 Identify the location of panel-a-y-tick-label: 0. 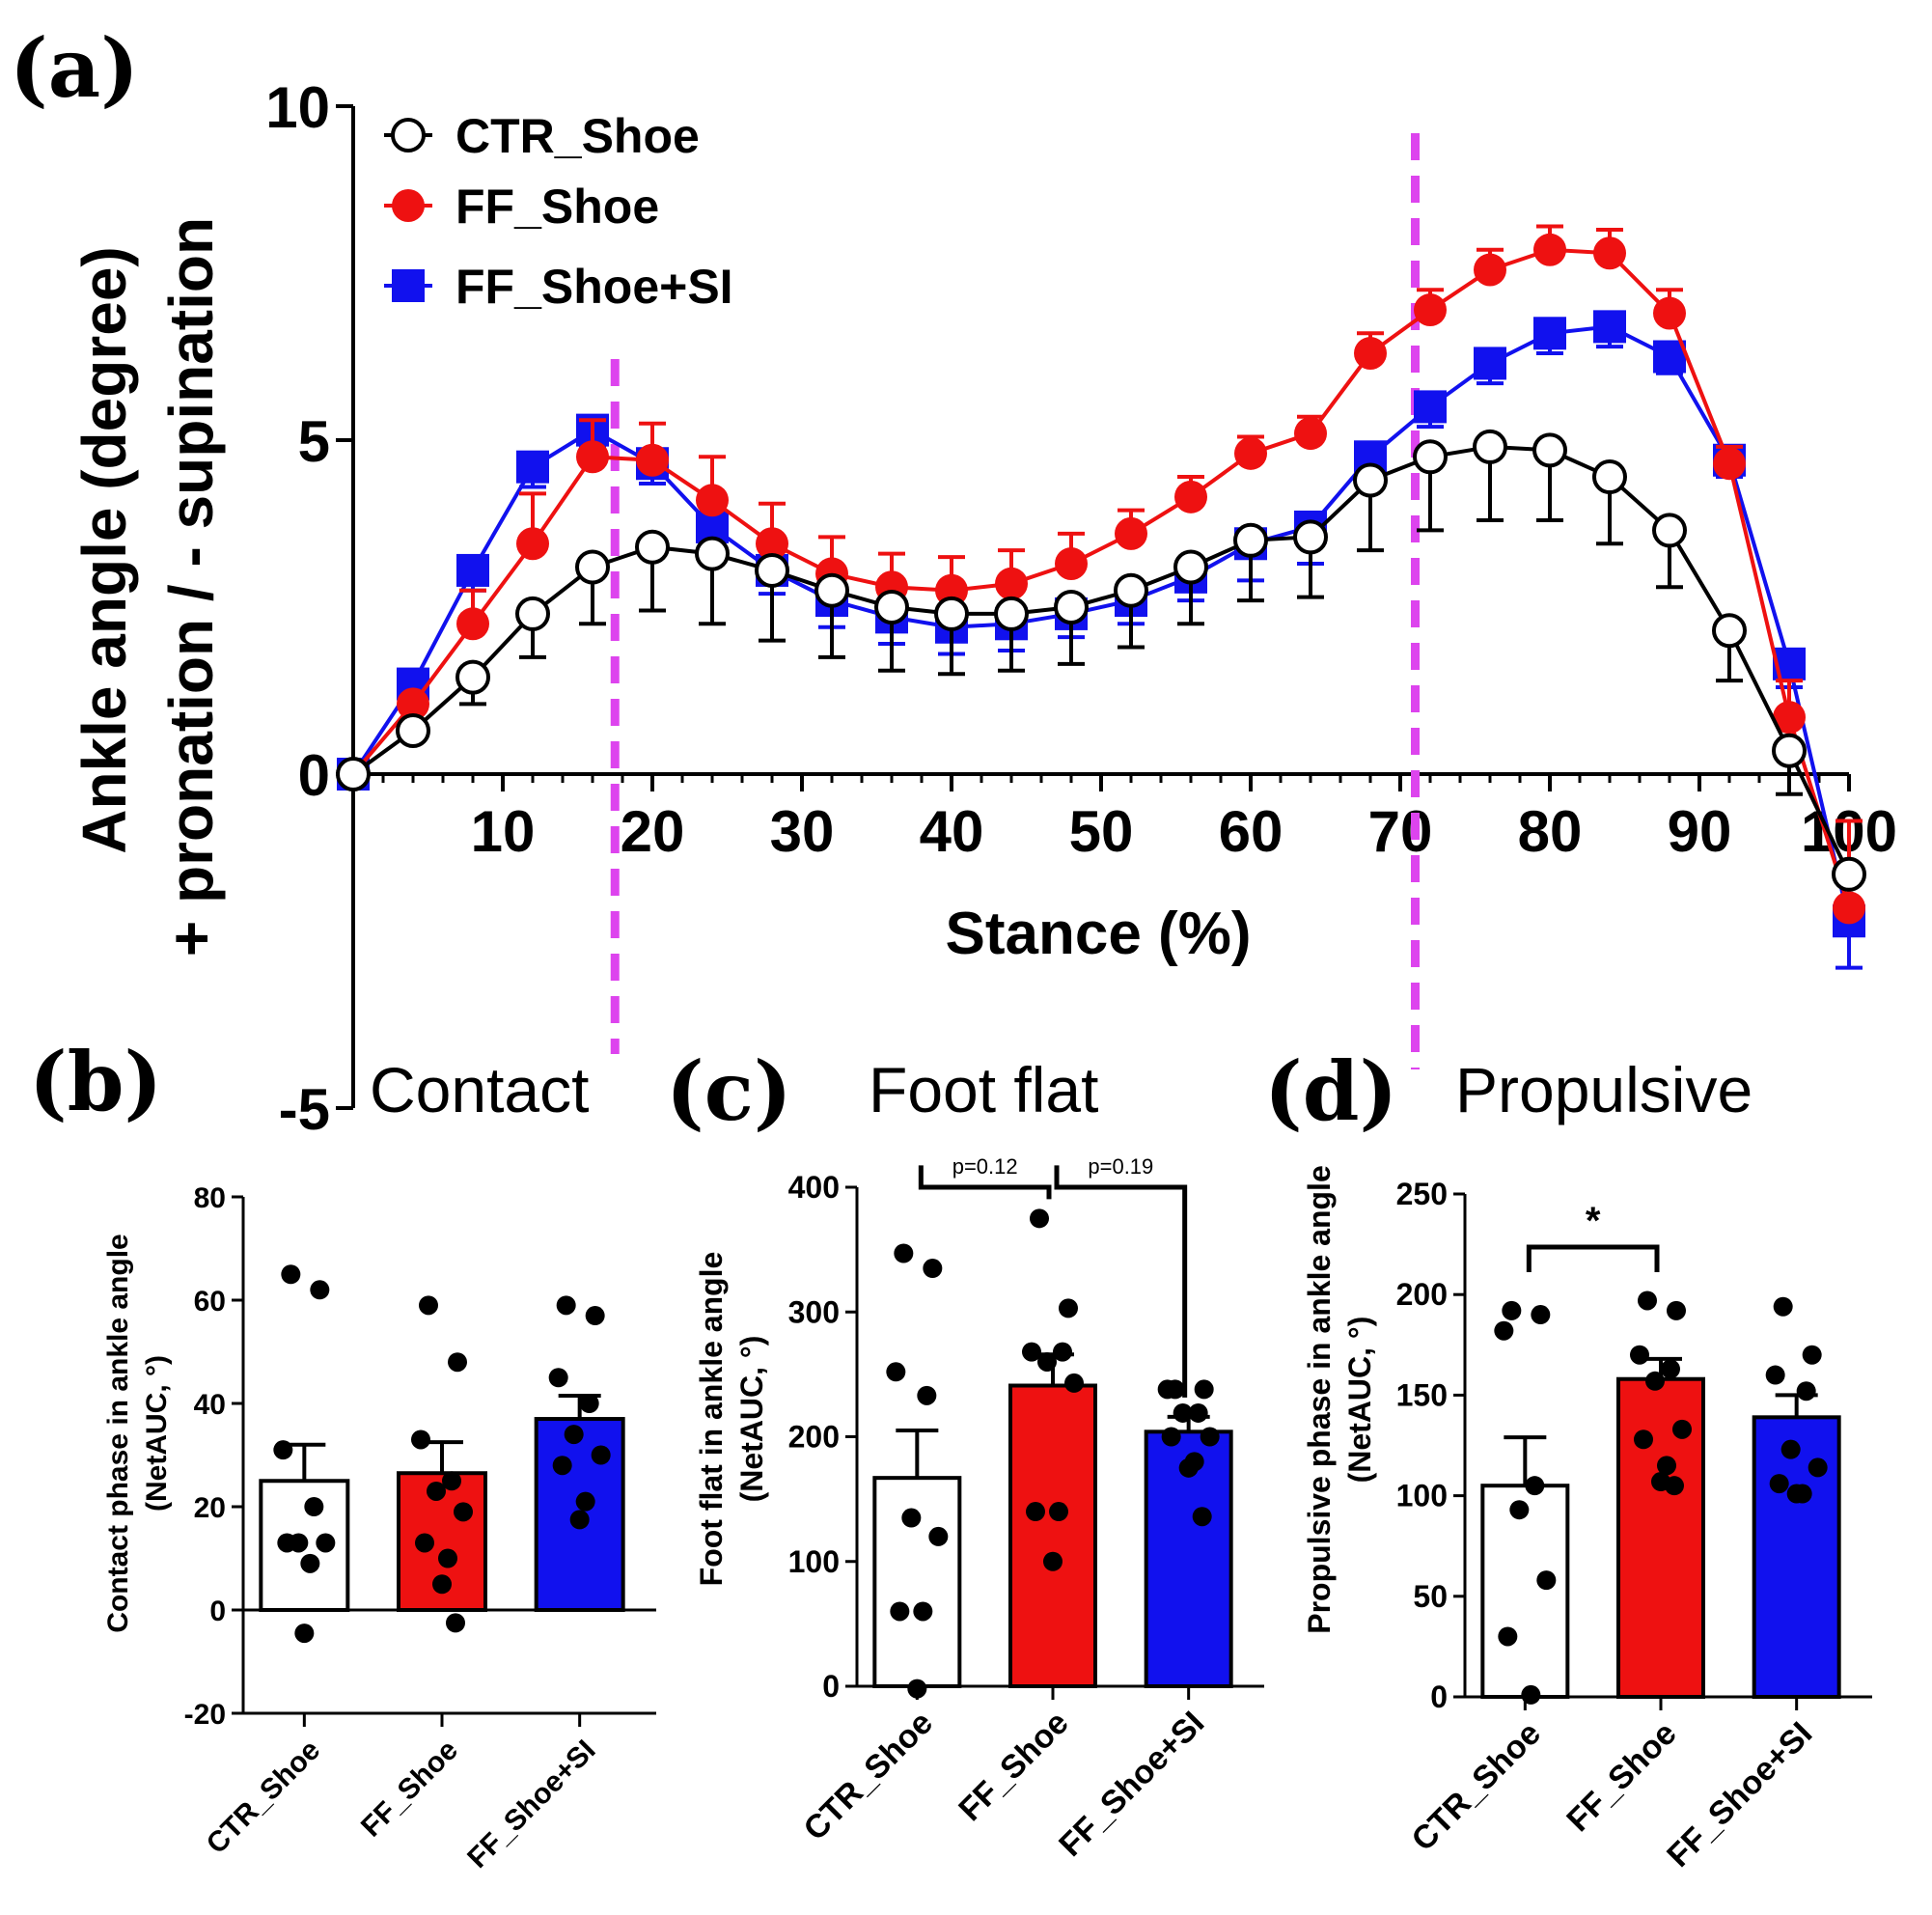
(314, 775).